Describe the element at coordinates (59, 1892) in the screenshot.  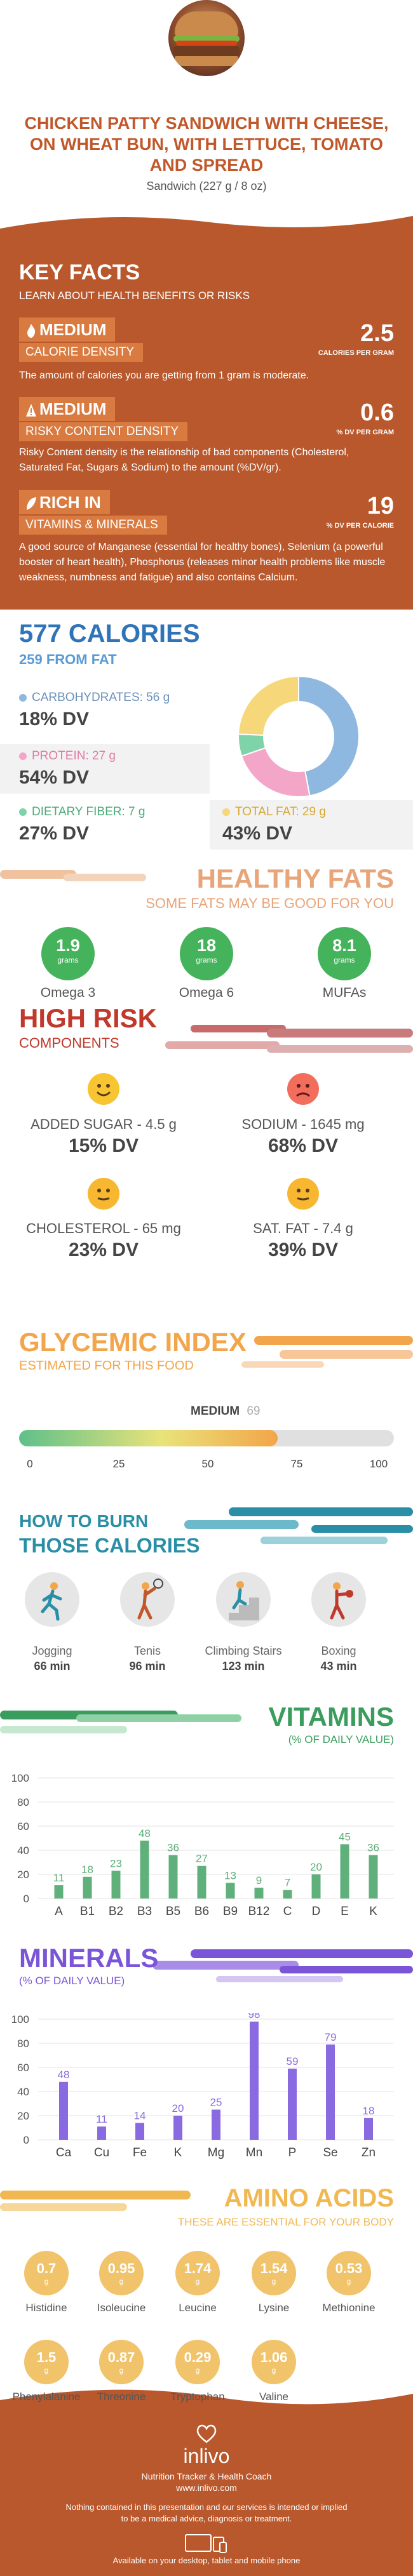
I see `vitamin-bar-a` at that location.